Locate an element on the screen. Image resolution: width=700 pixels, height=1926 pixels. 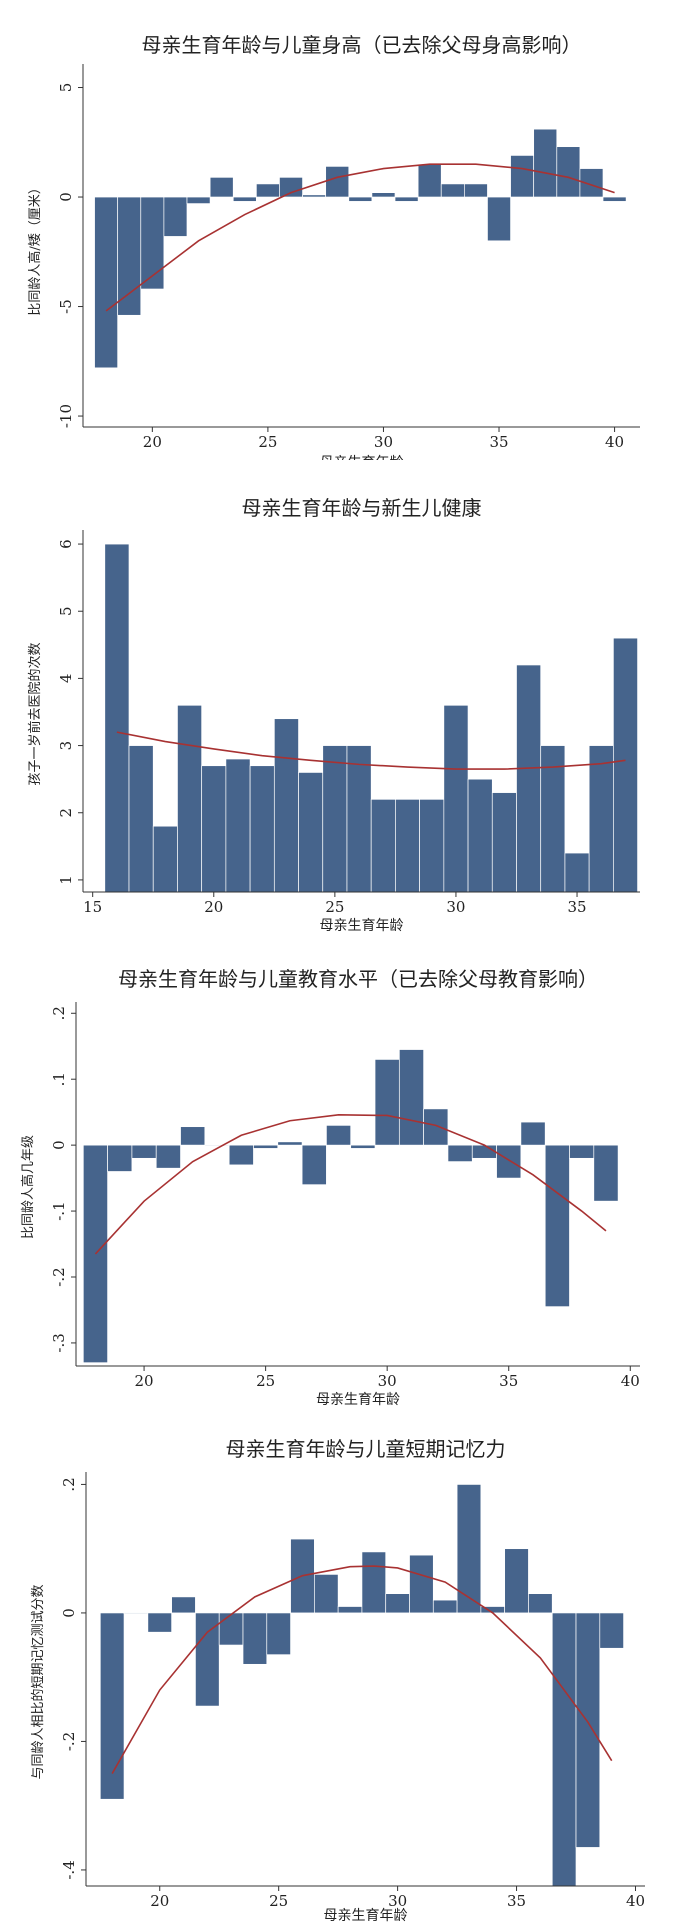
y-tick-label-1: -.2 is located at coordinates (69, 1741).